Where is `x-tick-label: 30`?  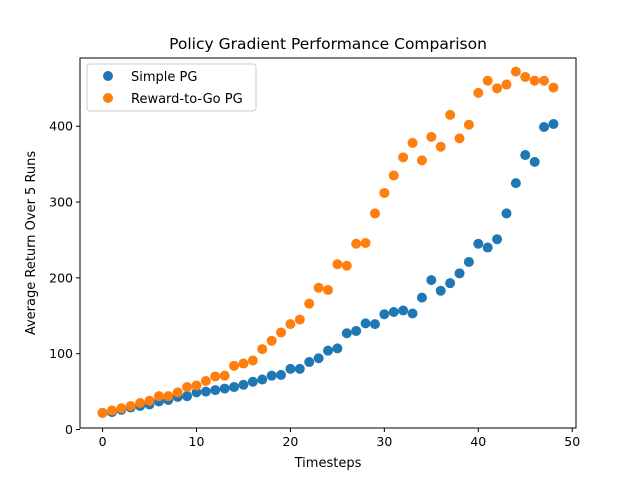 x-tick-label: 30 is located at coordinates (384, 441).